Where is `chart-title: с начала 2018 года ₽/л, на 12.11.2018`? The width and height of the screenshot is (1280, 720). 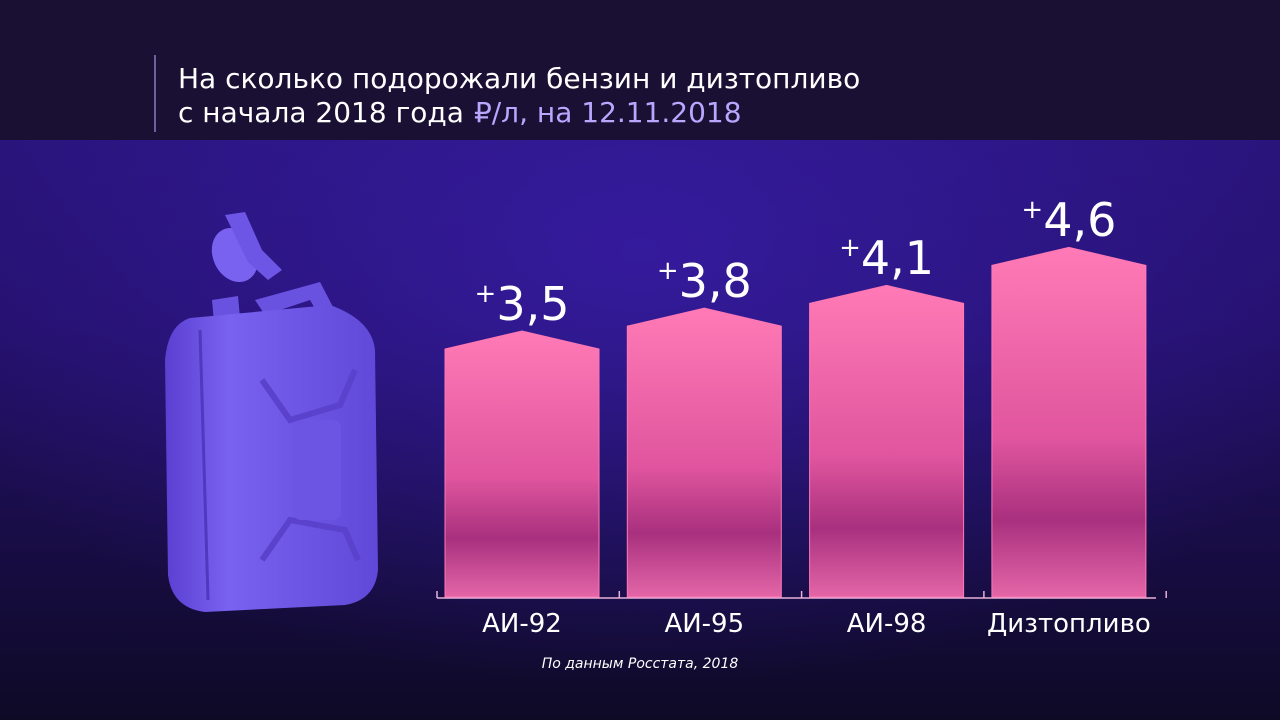 chart-title: с начала 2018 года ₽/л, на 12.11.2018 is located at coordinates (460, 112).